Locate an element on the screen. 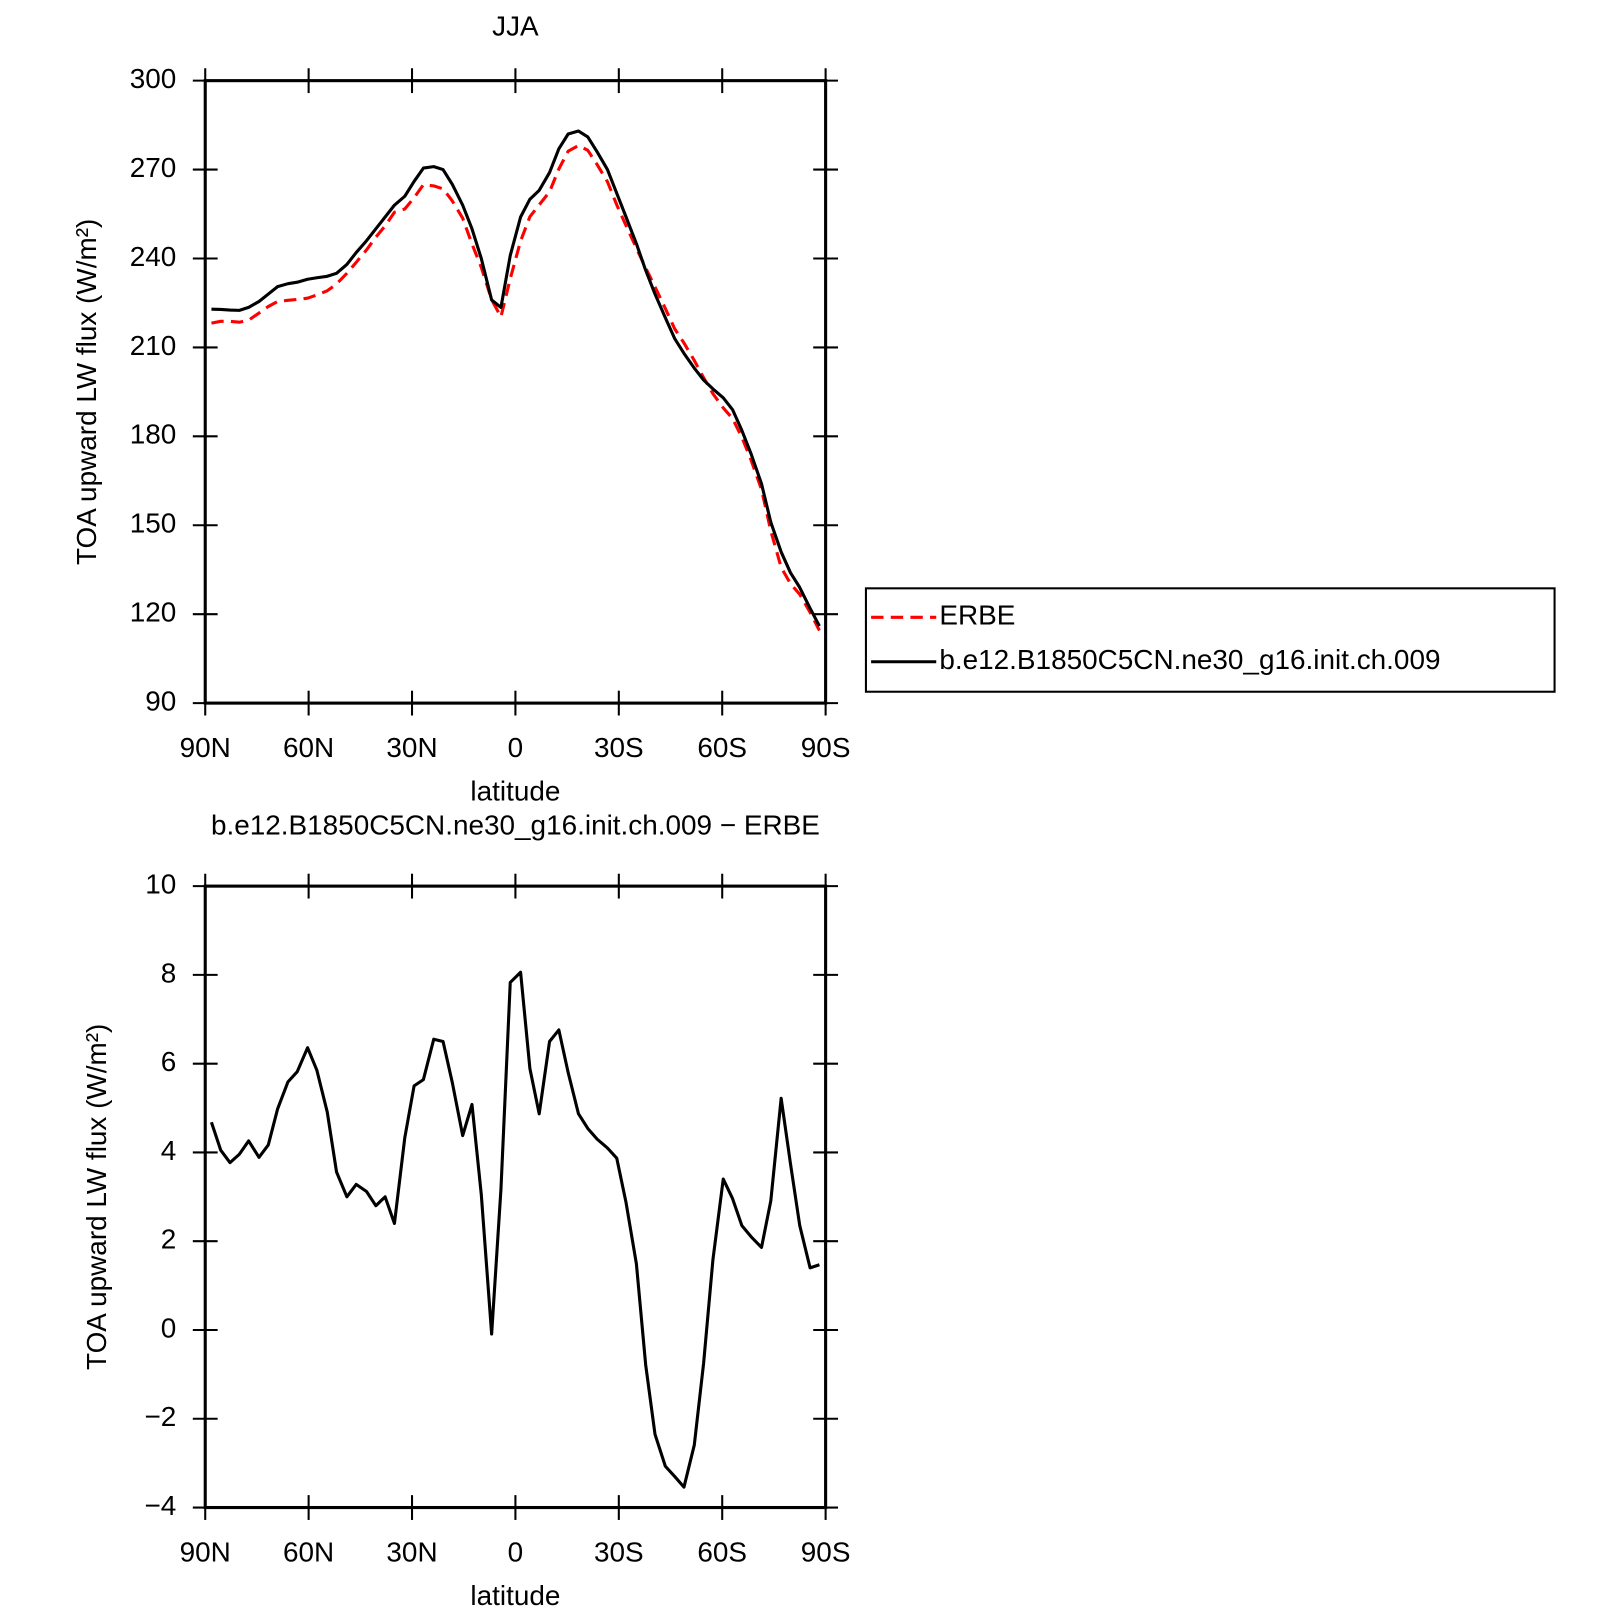 The height and width of the screenshot is (1613, 1614). y-tick-label: 210 is located at coordinates (153, 345).